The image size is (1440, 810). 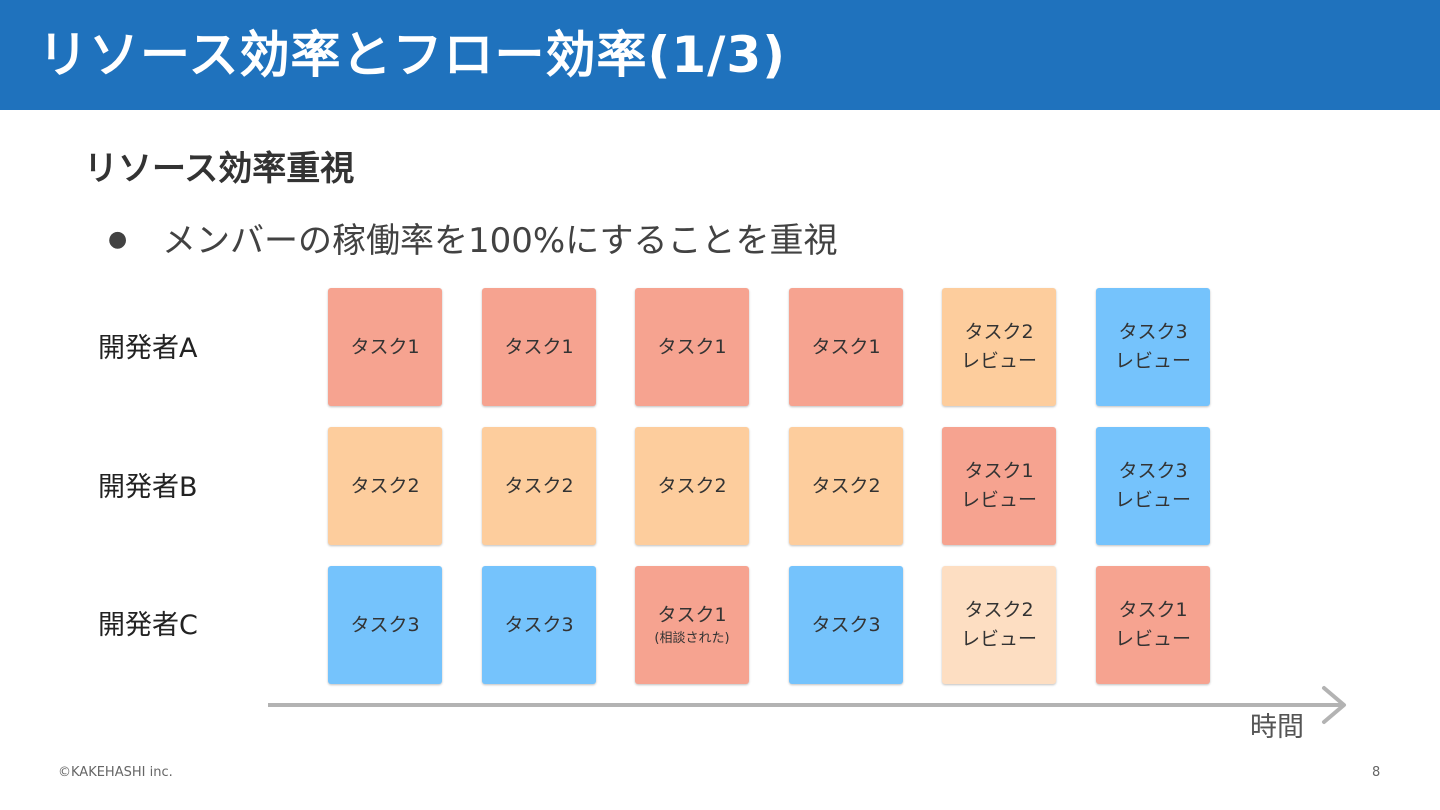 What do you see at coordinates (1153, 486) in the screenshot?
I see `task-card-b-6: タスク3 レビュー` at bounding box center [1153, 486].